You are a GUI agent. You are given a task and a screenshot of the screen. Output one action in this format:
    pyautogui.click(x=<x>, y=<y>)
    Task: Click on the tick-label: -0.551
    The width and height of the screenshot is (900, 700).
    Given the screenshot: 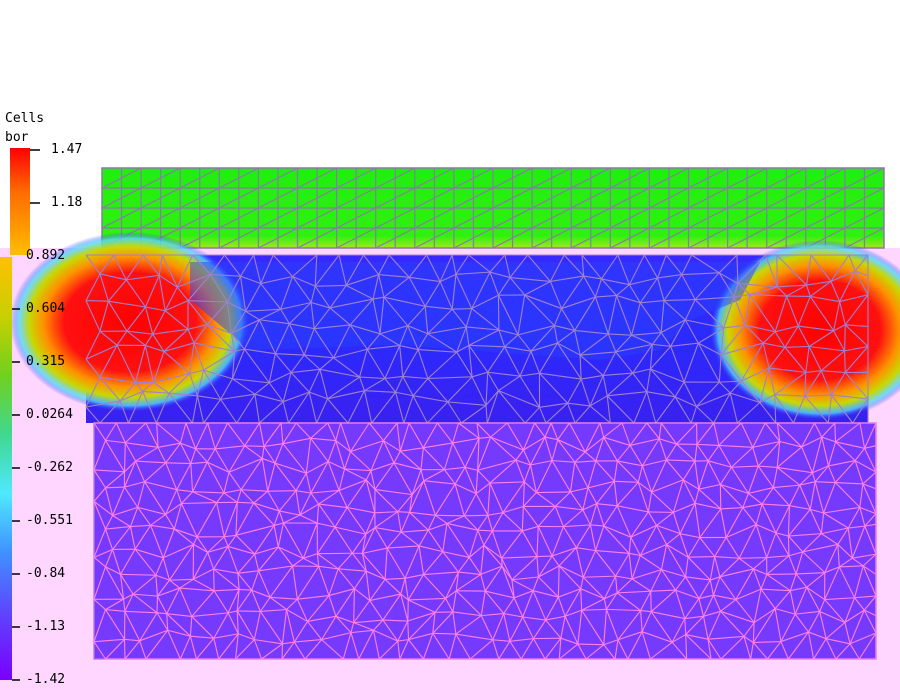 What is the action you would take?
    pyautogui.click(x=49, y=520)
    